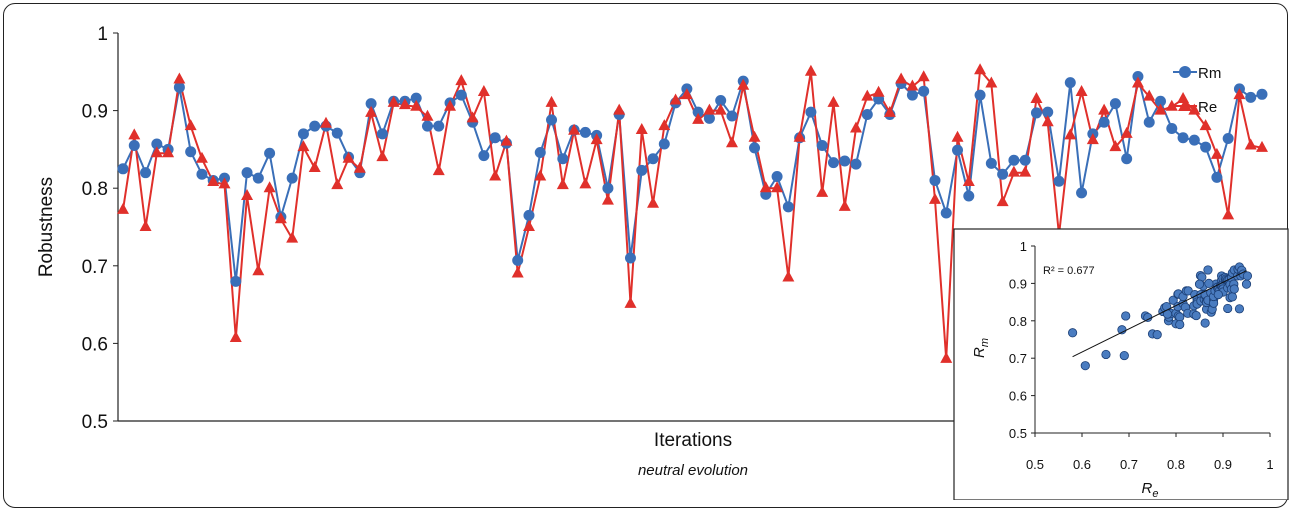 This screenshot has height=508, width=1293. I want to click on main-y-ticks: 0.5 0.6 0.7 0.8 0.9 1, so click(100, 228).